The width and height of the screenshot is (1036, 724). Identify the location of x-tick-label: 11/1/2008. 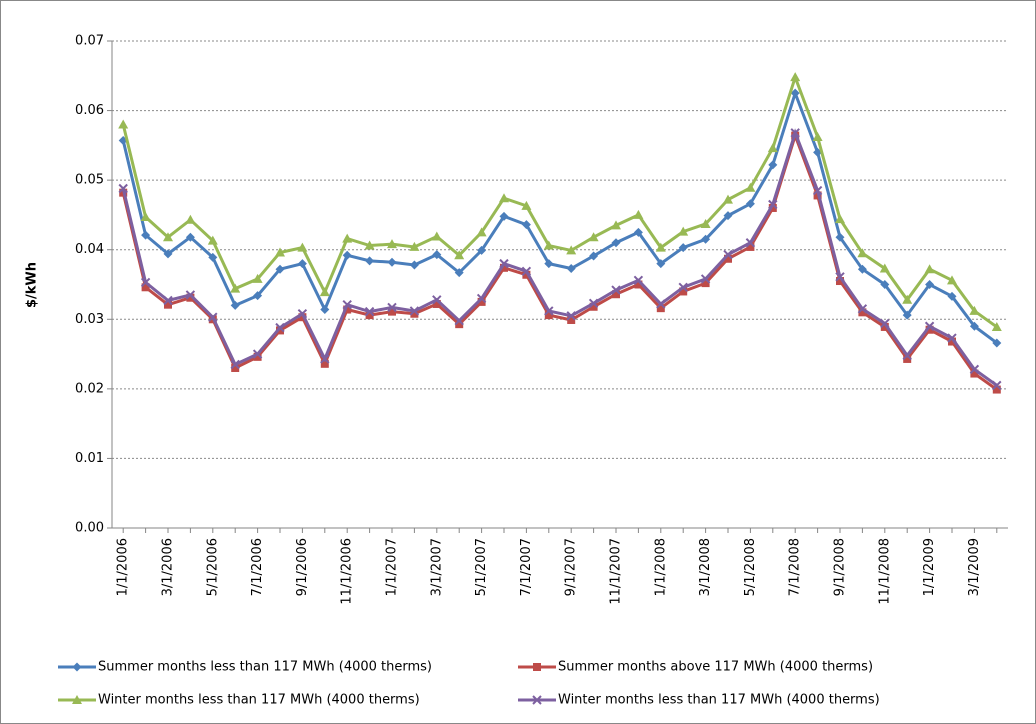
(884, 571).